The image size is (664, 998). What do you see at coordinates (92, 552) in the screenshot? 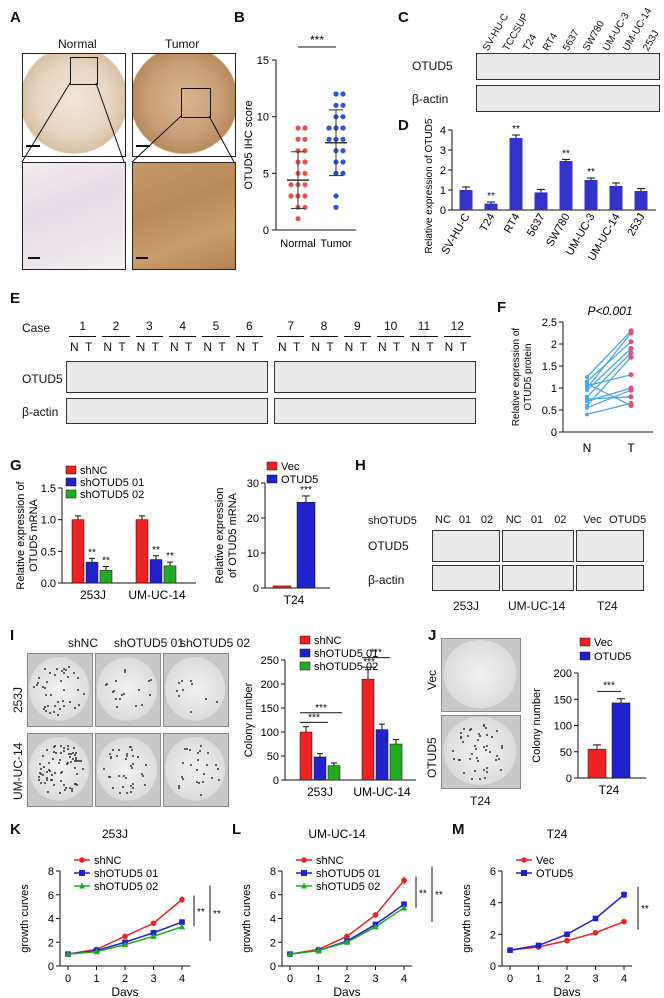
I see `g-sig: **` at bounding box center [92, 552].